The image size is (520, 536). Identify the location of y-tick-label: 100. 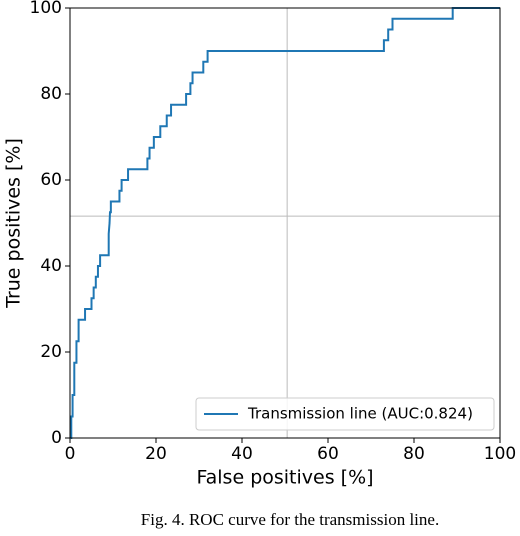
(46, 9).